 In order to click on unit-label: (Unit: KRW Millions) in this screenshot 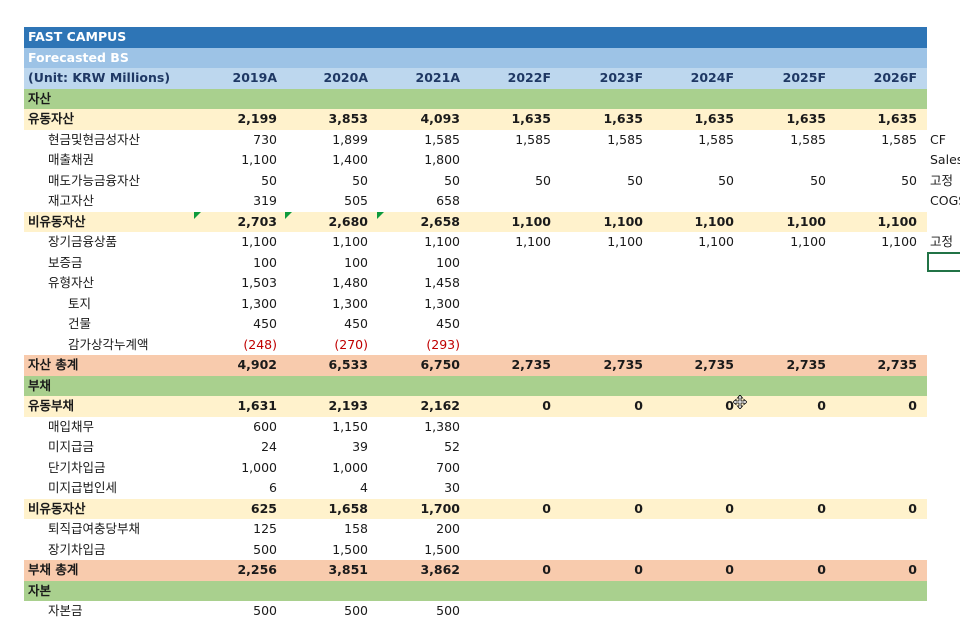, I will do `click(99, 77)`.